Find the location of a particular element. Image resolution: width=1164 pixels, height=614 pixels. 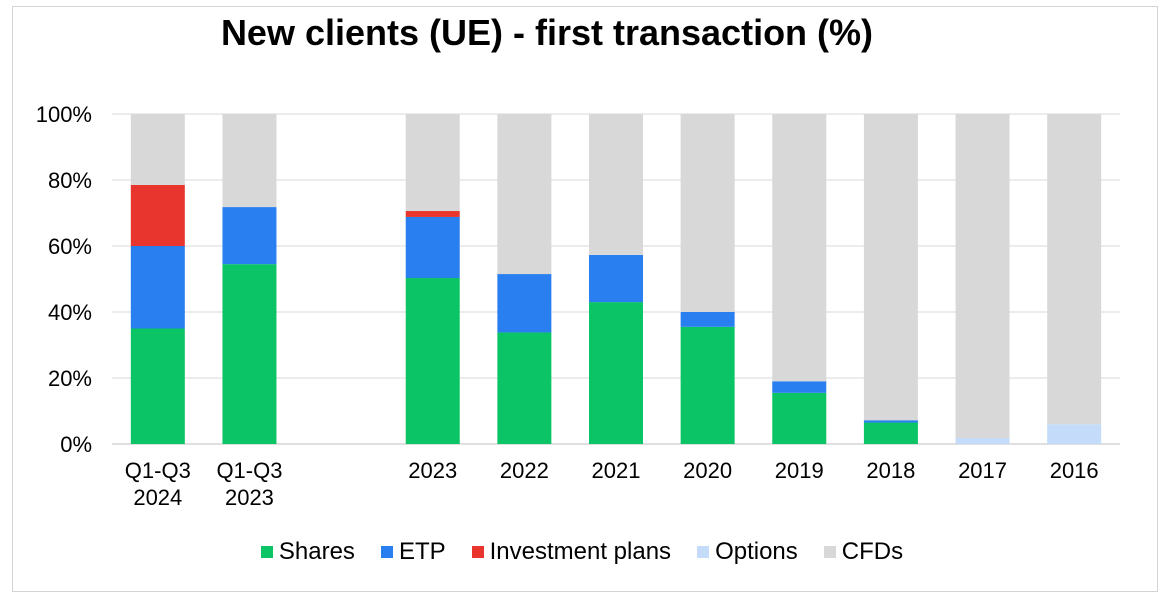

legend-label: ETP is located at coordinates (422, 551).